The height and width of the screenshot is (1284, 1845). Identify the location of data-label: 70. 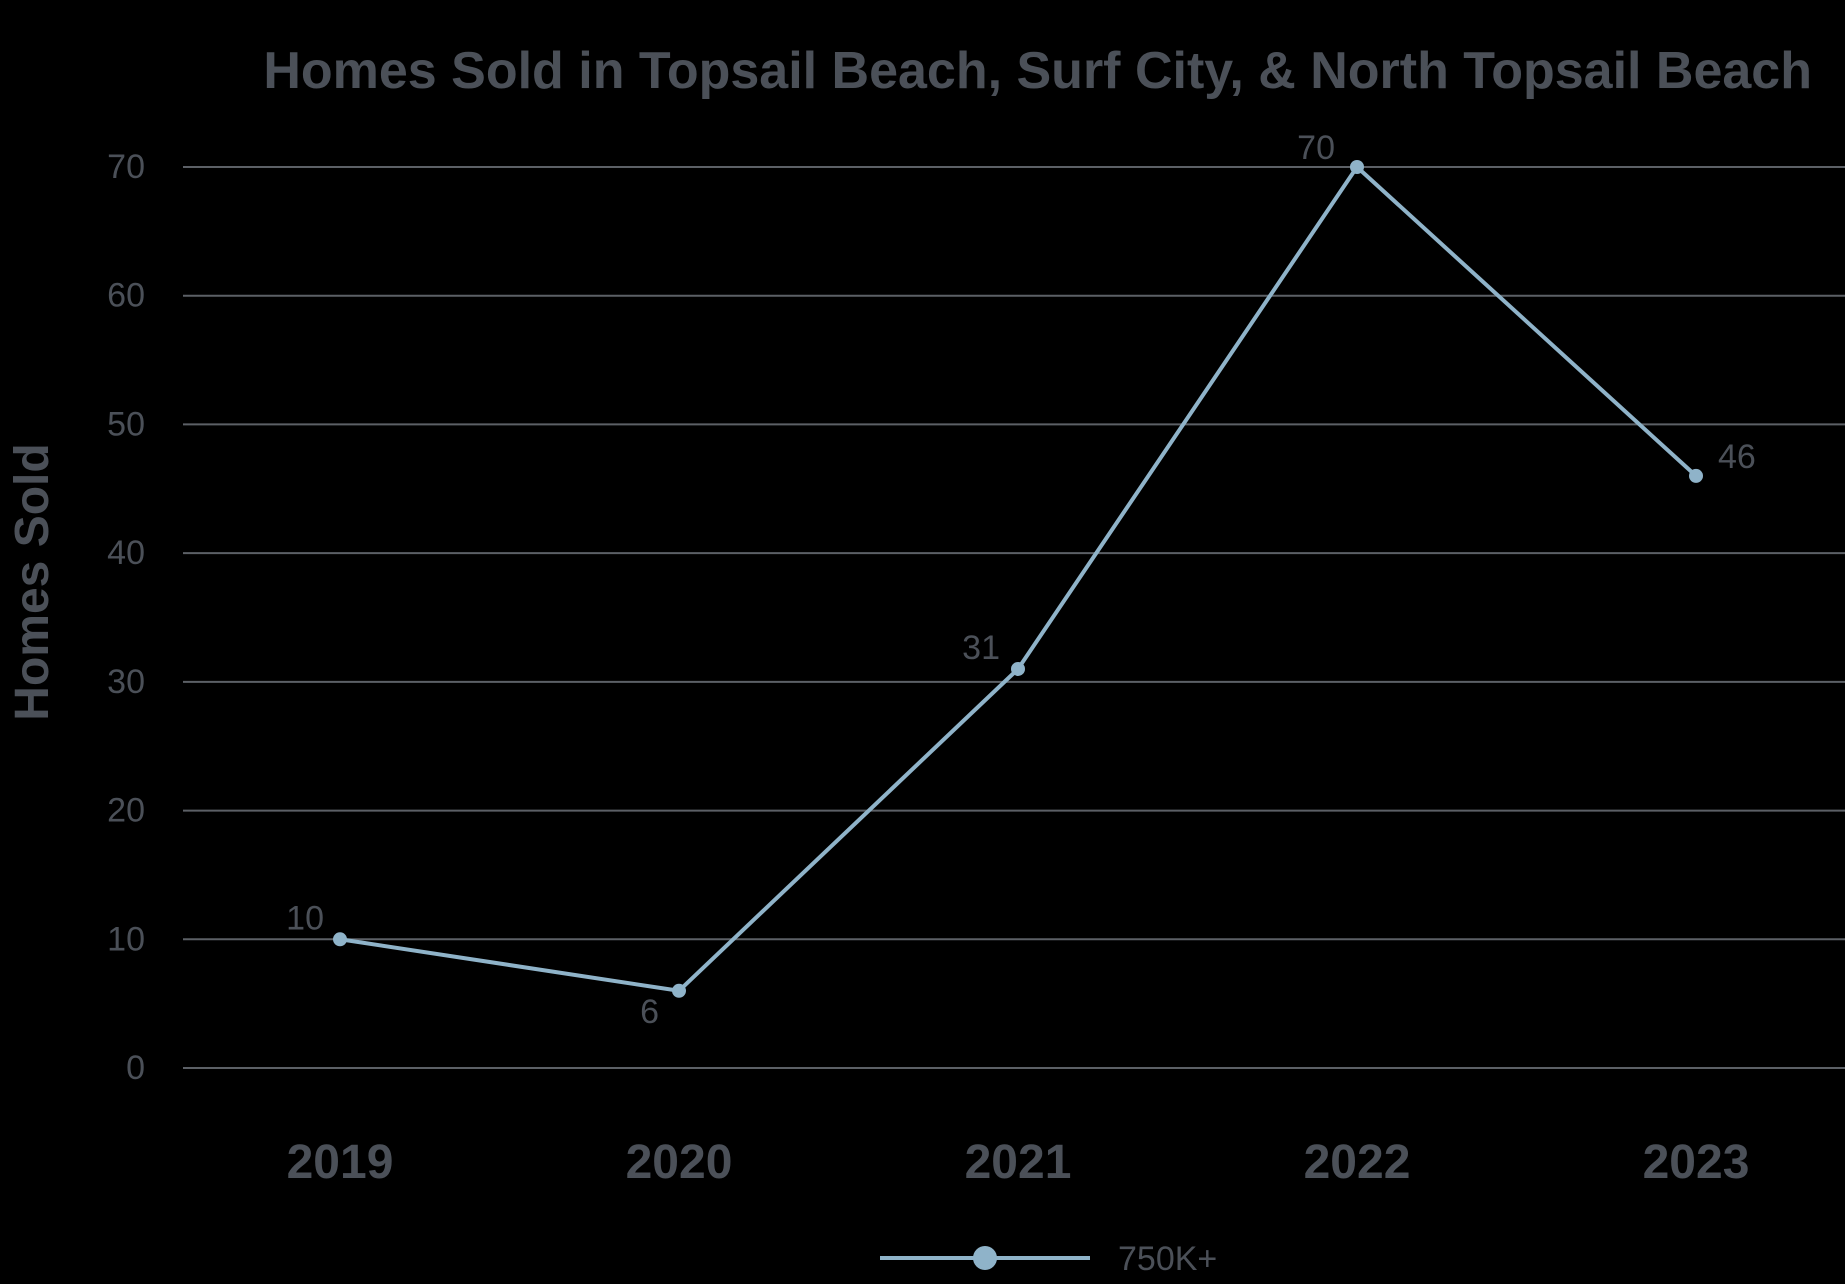
(1316, 148).